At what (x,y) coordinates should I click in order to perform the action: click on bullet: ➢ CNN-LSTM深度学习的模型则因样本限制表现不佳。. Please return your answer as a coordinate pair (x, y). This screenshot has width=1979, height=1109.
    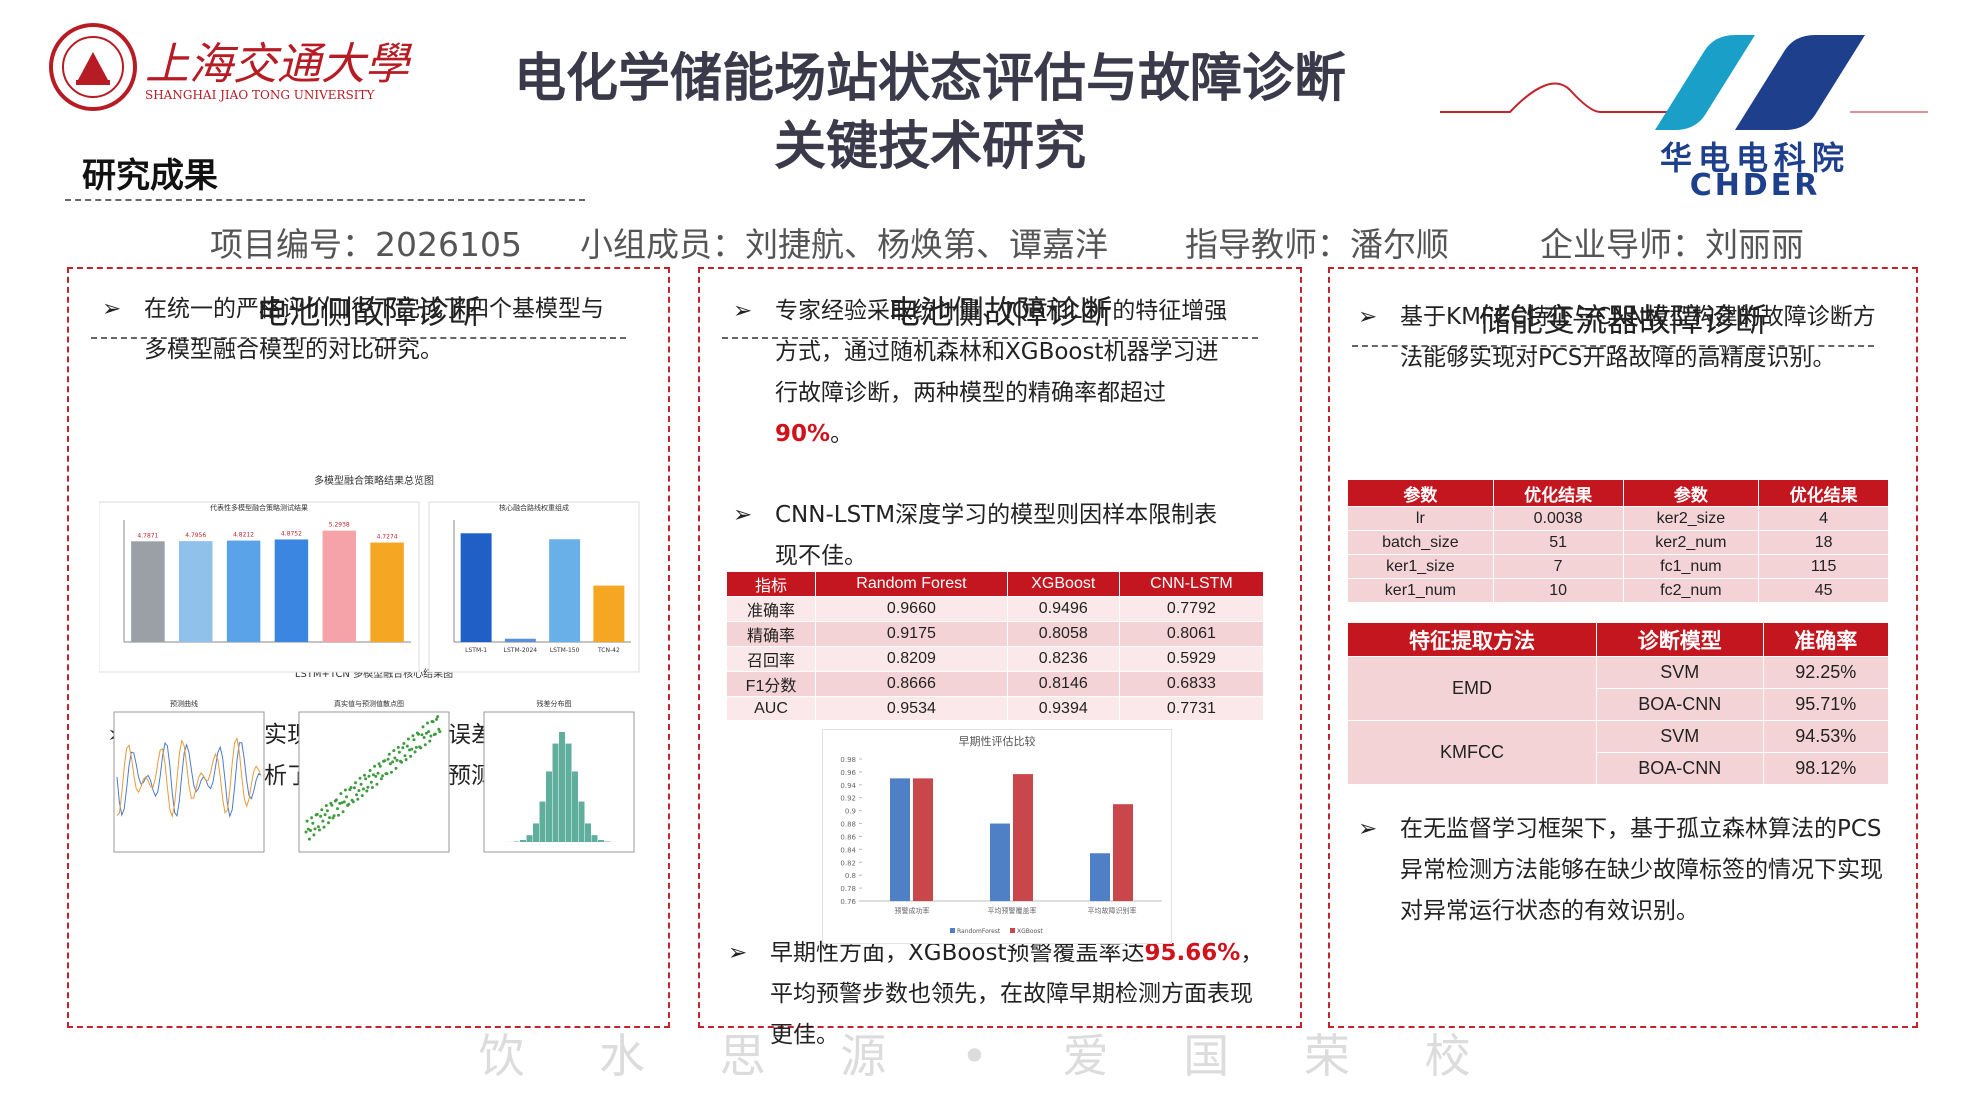
    Looking at the image, I should click on (984, 536).